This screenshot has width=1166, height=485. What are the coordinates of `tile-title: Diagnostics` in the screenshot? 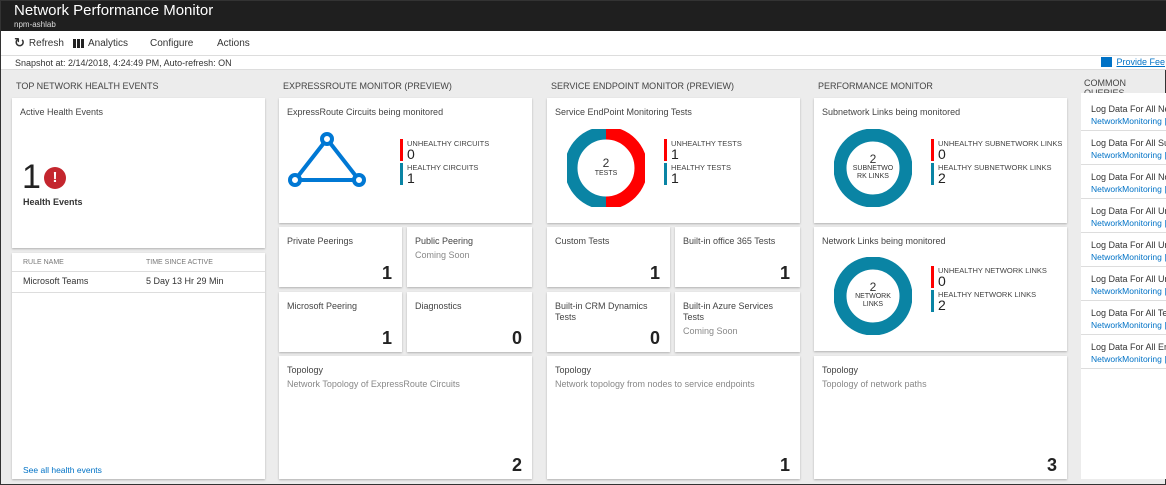 It's located at (438, 306).